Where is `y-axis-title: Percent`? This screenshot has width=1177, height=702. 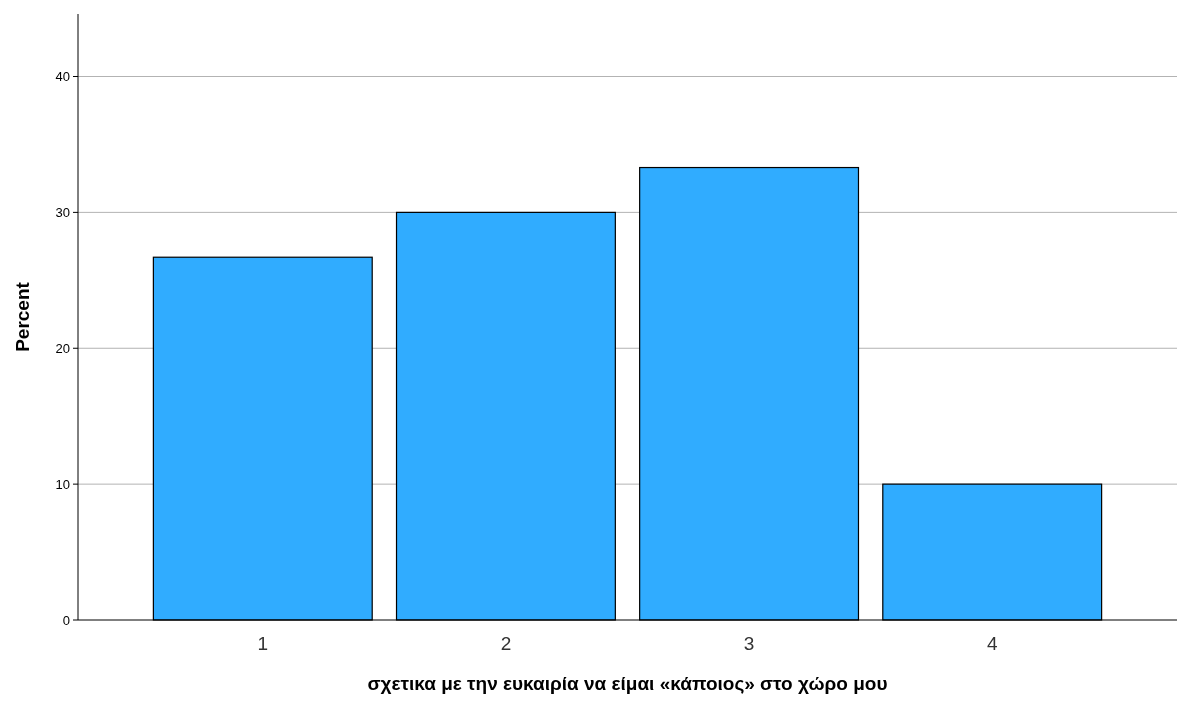
y-axis-title: Percent is located at coordinates (22, 316).